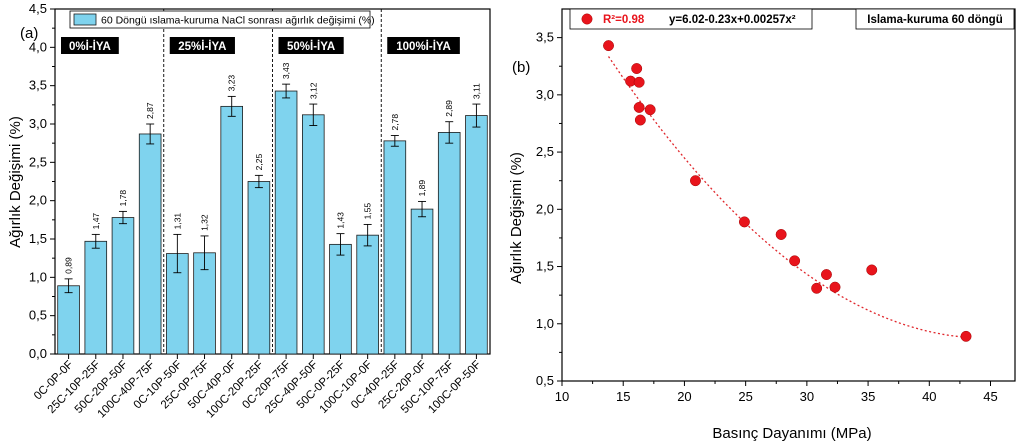  Describe the element at coordinates (368, 211) in the screenshot. I see `bar-value-label: 1,55` at that location.